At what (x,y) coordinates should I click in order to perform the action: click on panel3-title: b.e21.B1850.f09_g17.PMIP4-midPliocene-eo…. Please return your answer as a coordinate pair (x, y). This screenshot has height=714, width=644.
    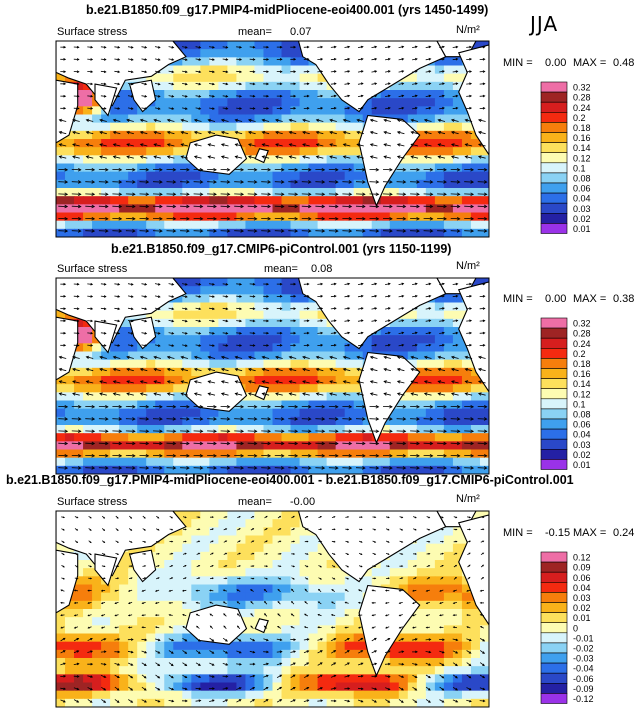
    Looking at the image, I should click on (290, 480).